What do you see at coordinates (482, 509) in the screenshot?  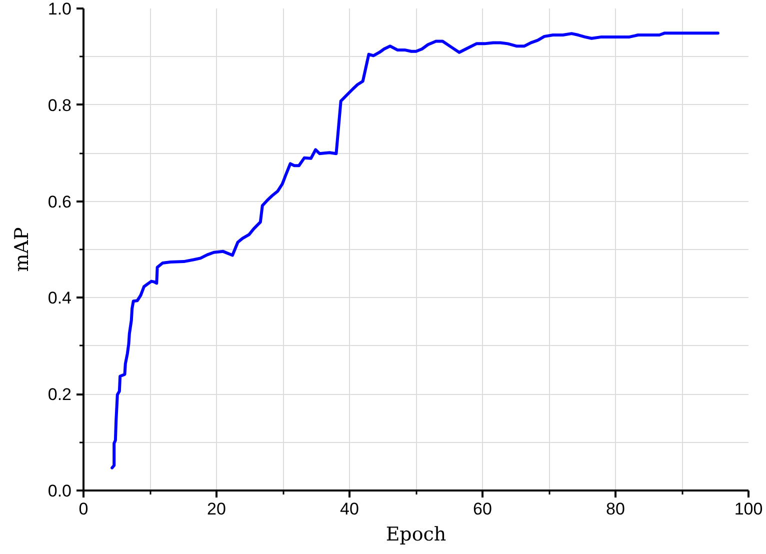 I see `x-tick-label: 60` at bounding box center [482, 509].